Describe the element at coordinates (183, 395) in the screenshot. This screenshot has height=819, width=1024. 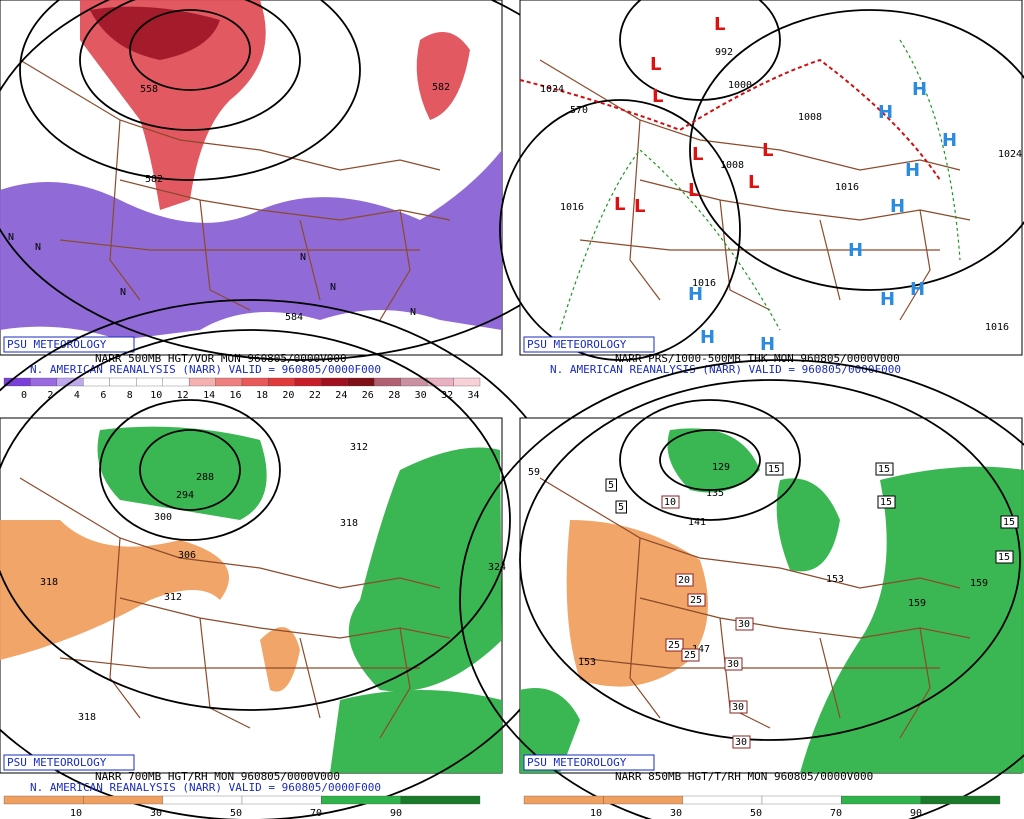
I see `colorbar-label: 12` at that location.